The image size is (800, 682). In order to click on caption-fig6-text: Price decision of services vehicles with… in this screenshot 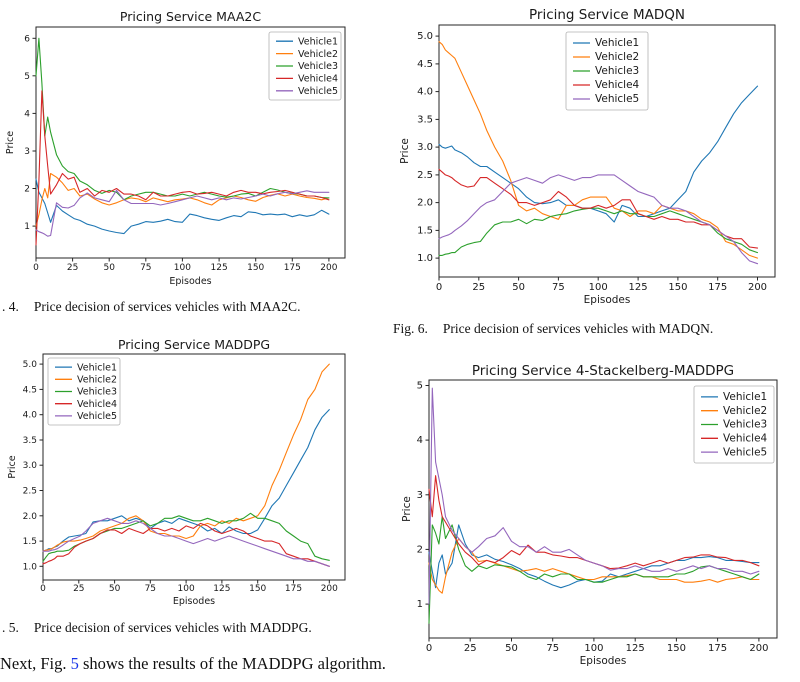, I will do `click(578, 328)`.